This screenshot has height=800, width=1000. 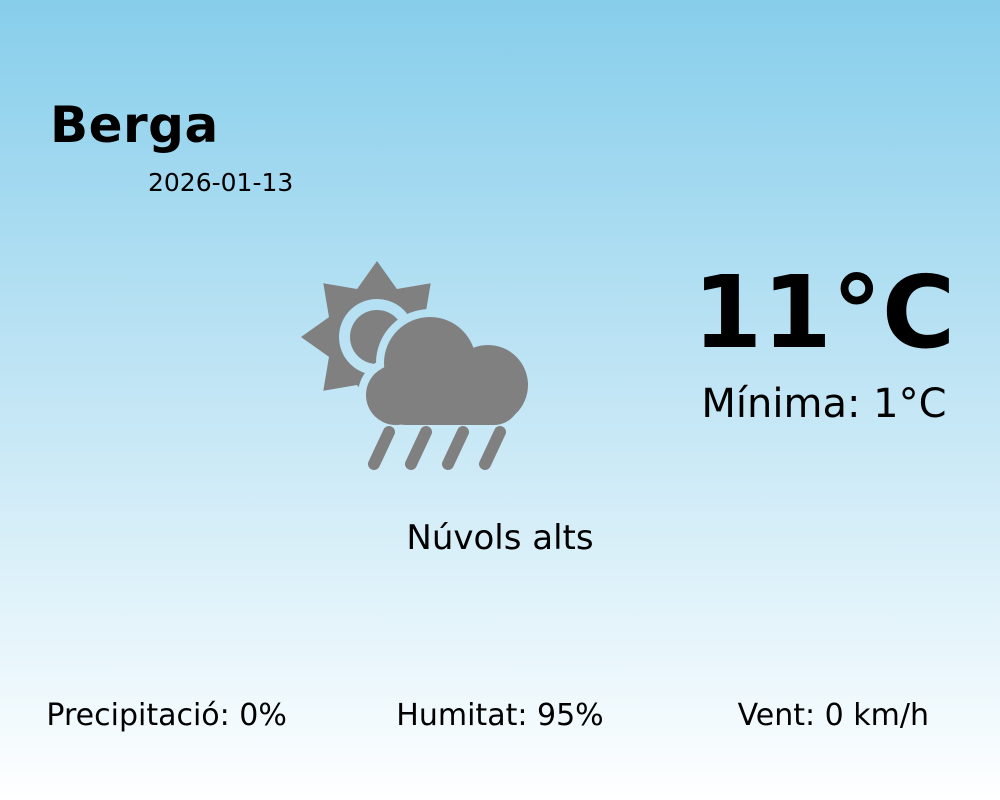 I want to click on humidity-stat: Humitat: 95%, so click(x=500, y=715).